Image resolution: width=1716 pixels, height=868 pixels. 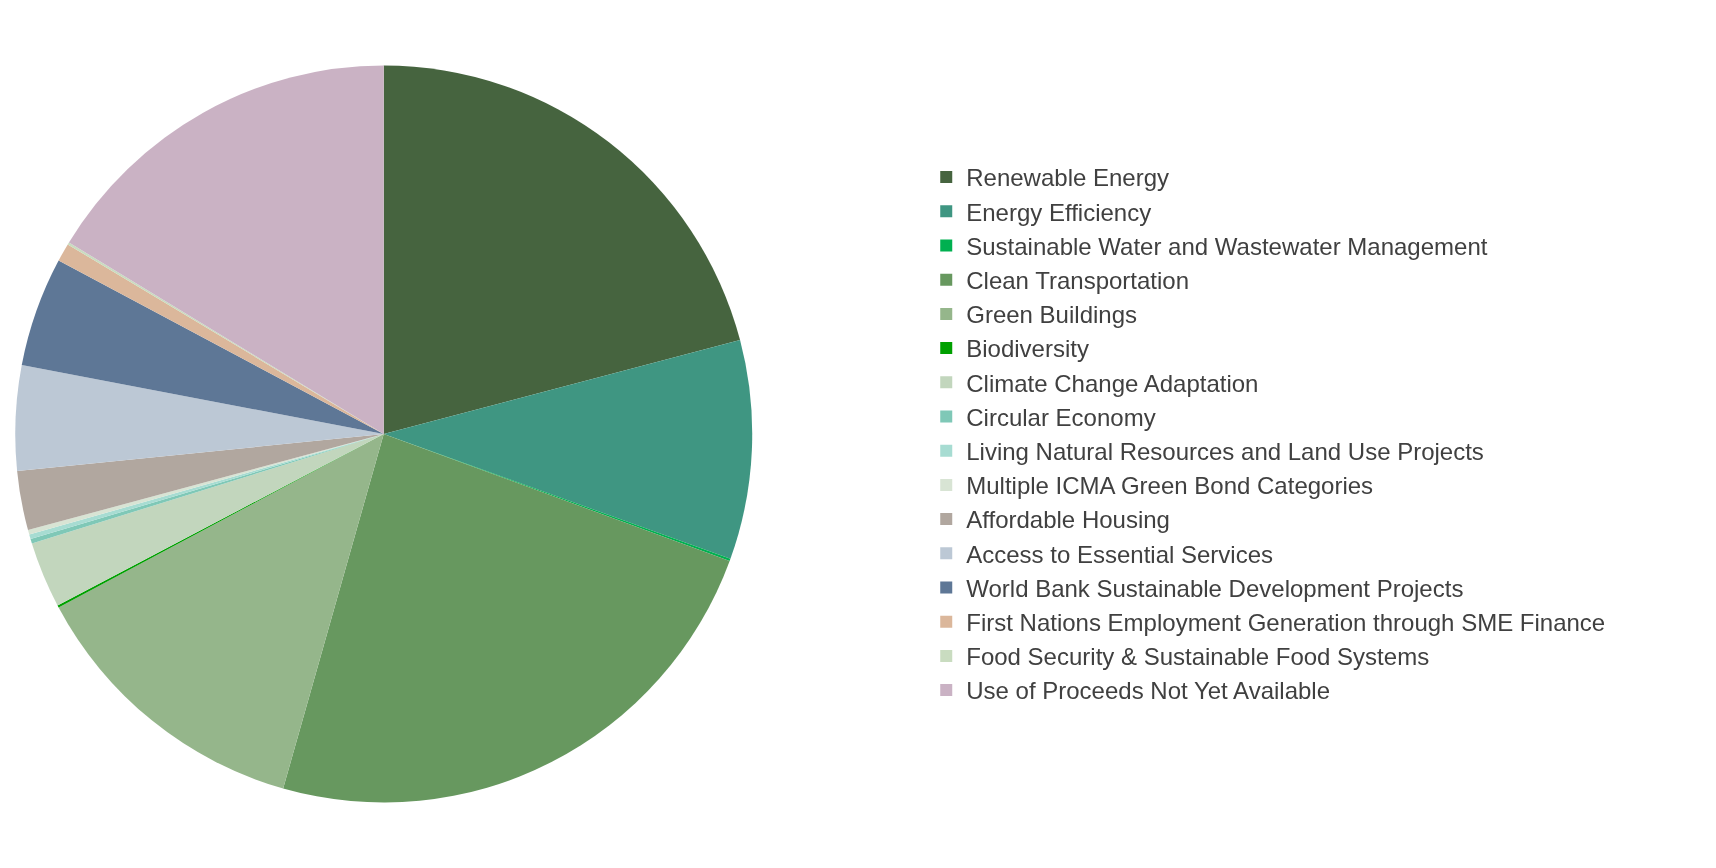 What do you see at coordinates (1027, 349) in the screenshot?
I see `legend-label: Biodiversity` at bounding box center [1027, 349].